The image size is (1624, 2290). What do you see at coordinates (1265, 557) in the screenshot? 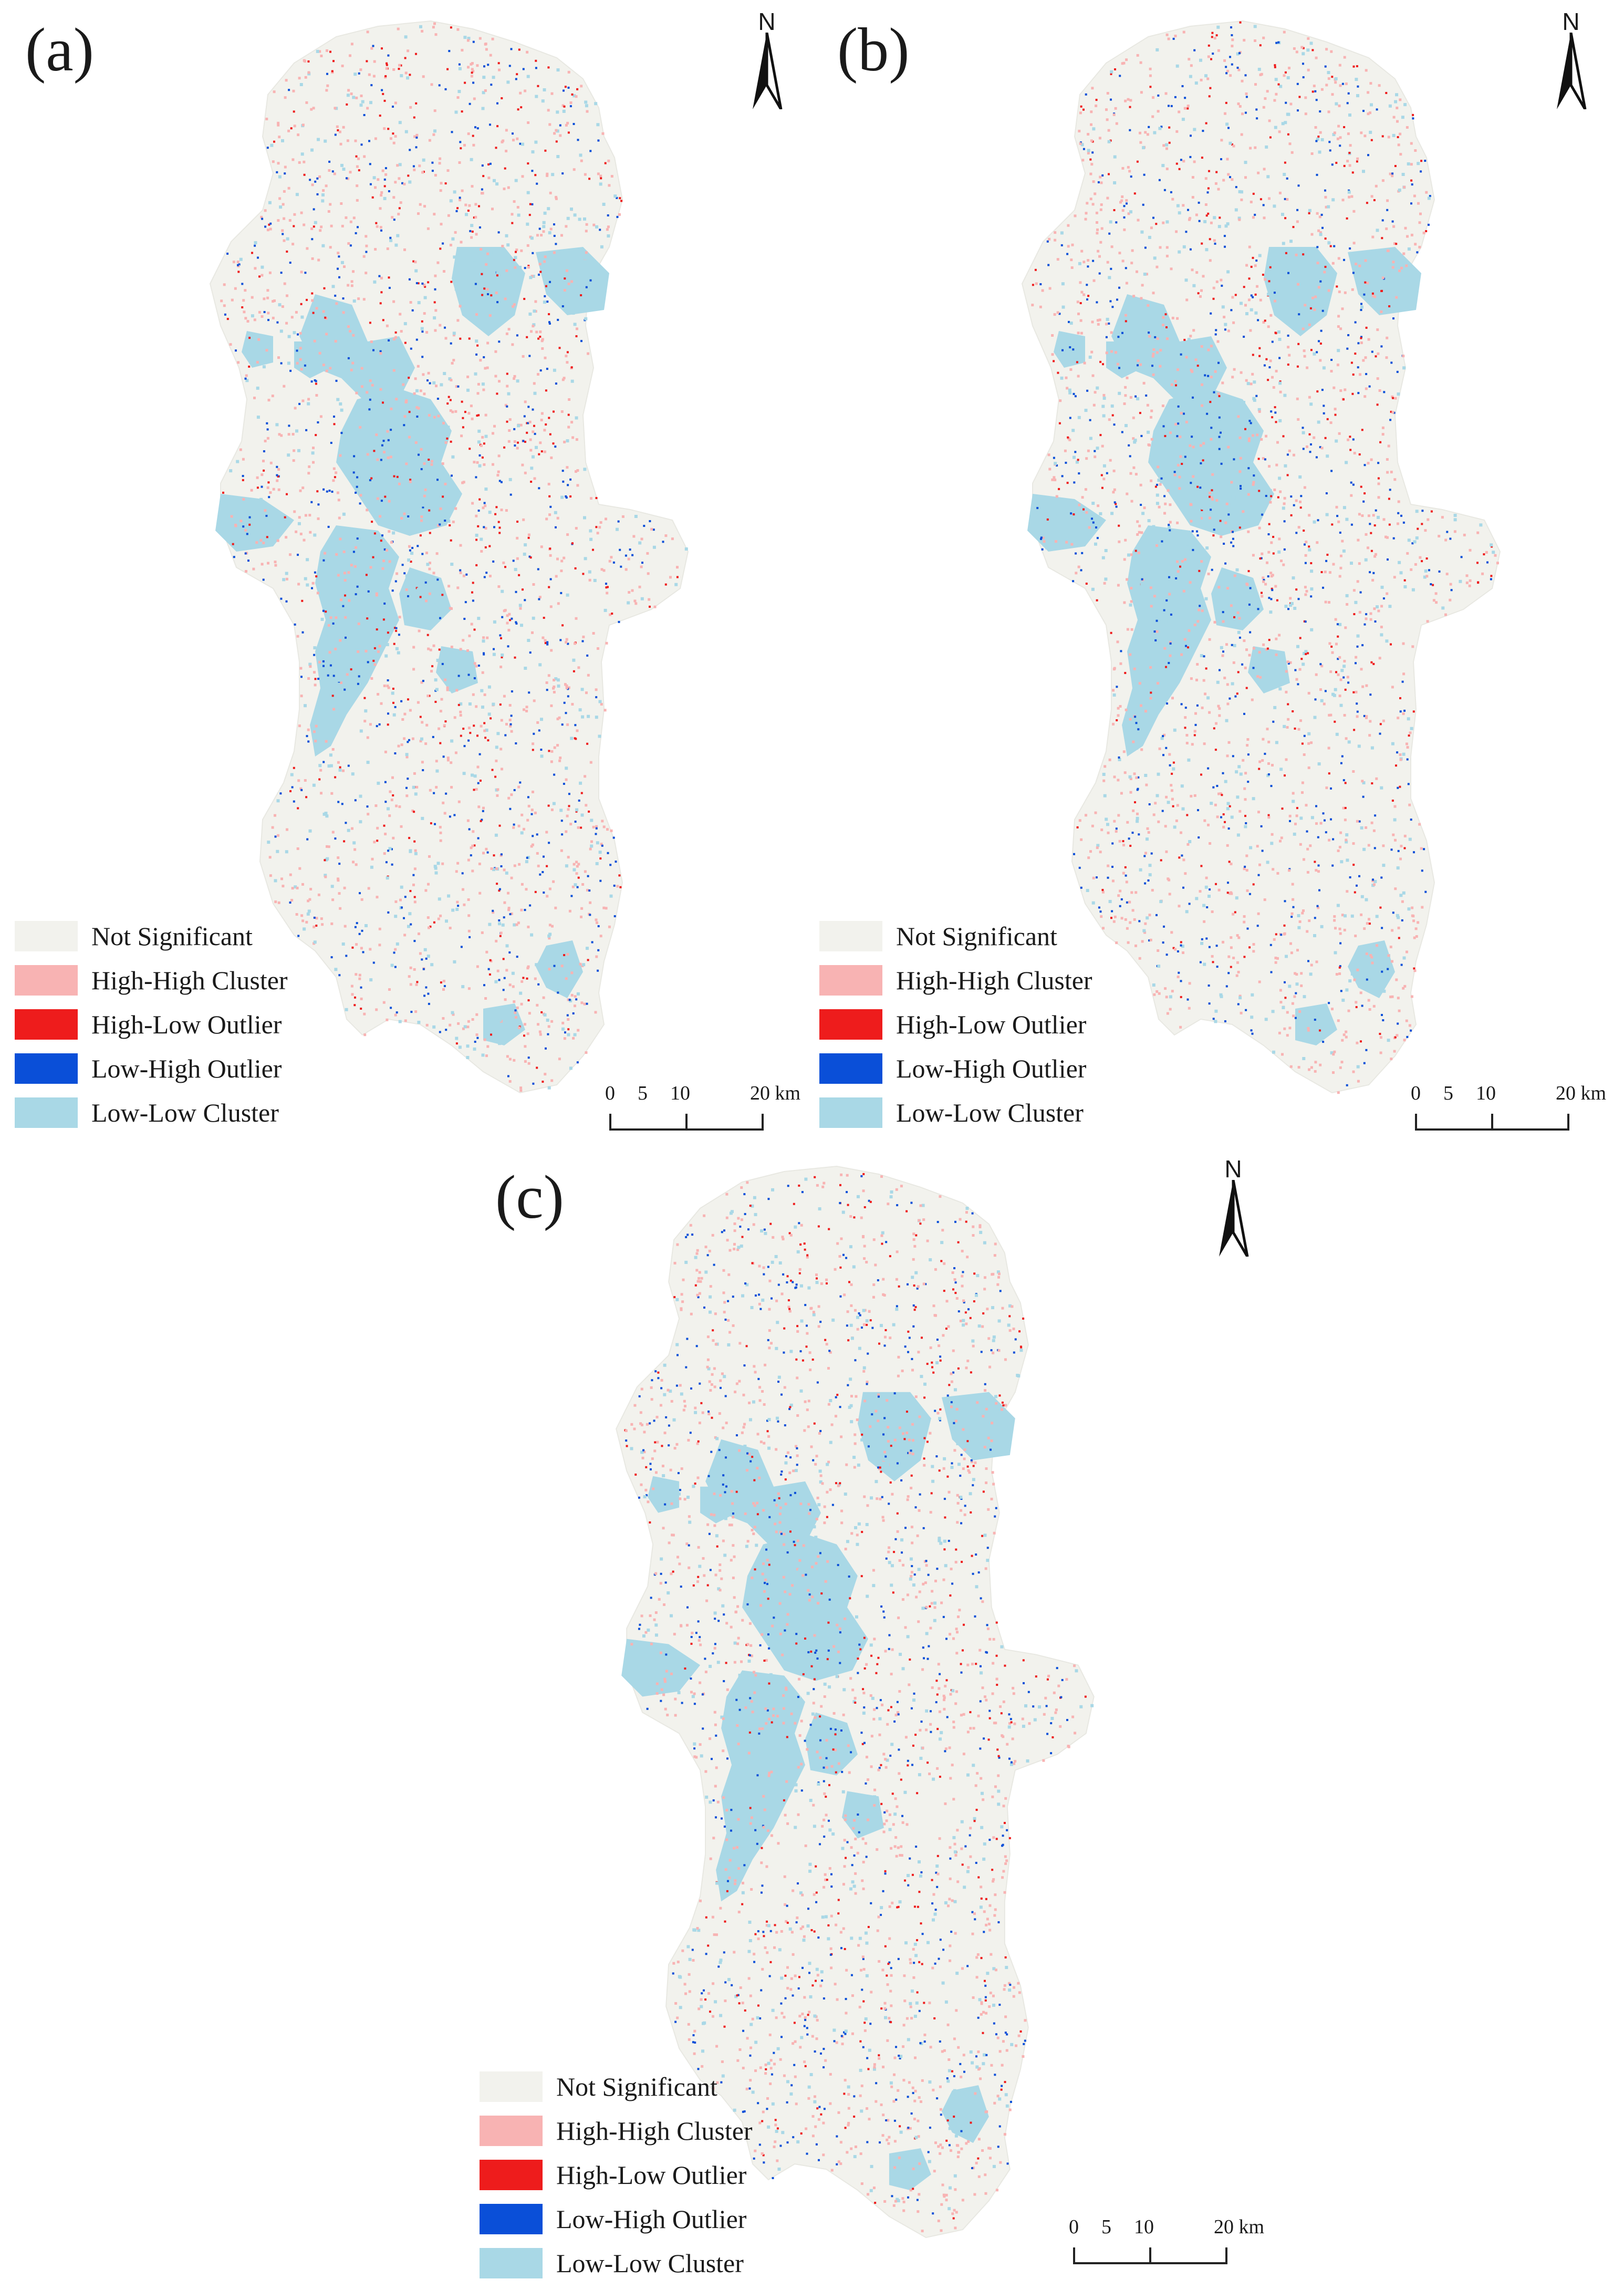
I see `lisa-point-layer` at bounding box center [1265, 557].